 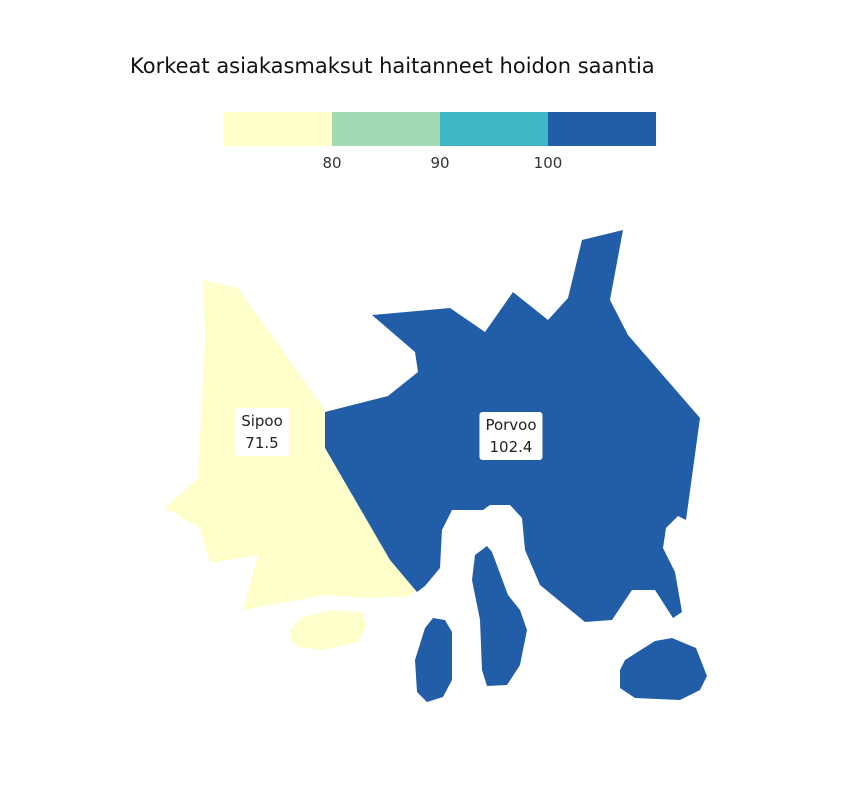 What do you see at coordinates (511, 425) in the screenshot?
I see `region-name: Porvoo` at bounding box center [511, 425].